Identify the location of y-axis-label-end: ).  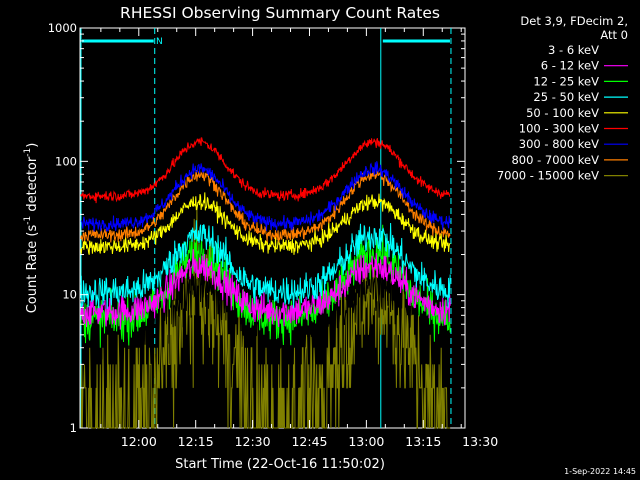
(32, 145).